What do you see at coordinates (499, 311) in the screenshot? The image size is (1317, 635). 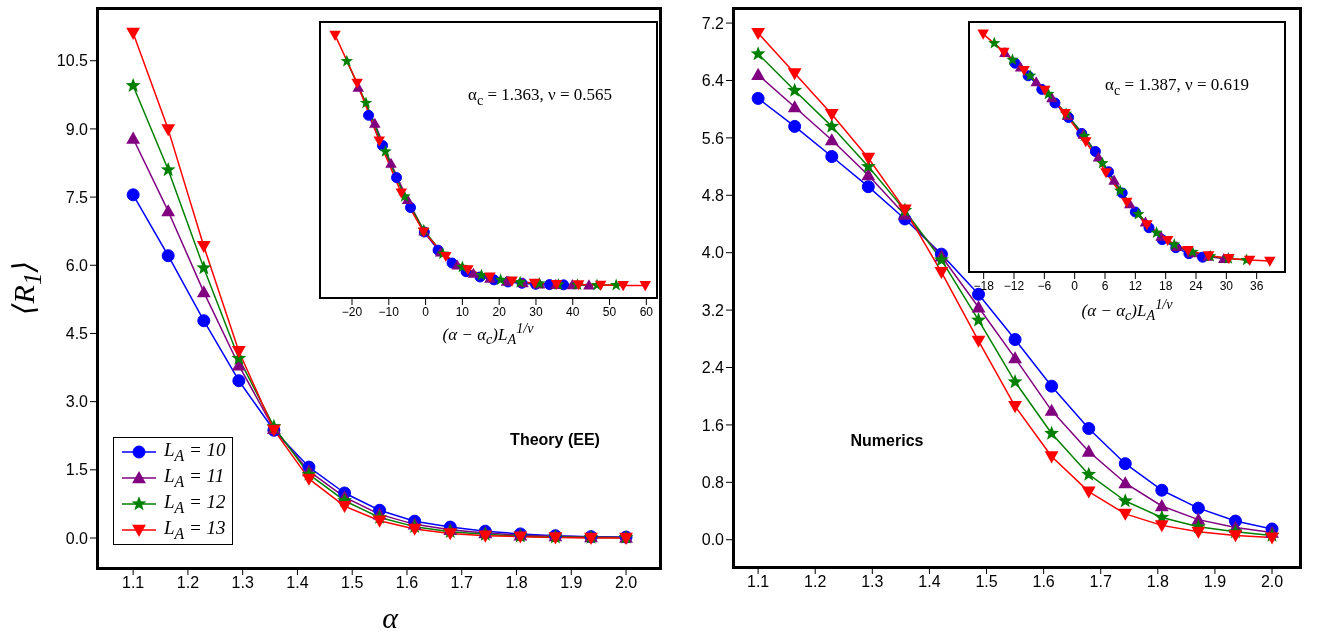 I see `x-tick-label: 20` at bounding box center [499, 311].